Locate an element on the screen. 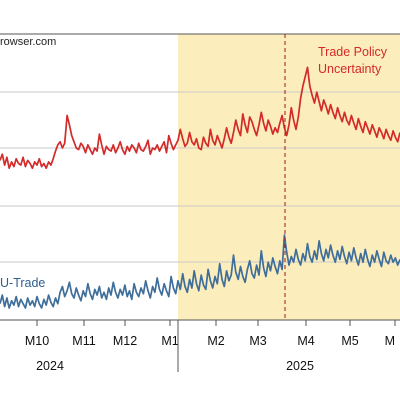 The image size is (400, 400). year-label-2025: 2025 is located at coordinates (300, 366).